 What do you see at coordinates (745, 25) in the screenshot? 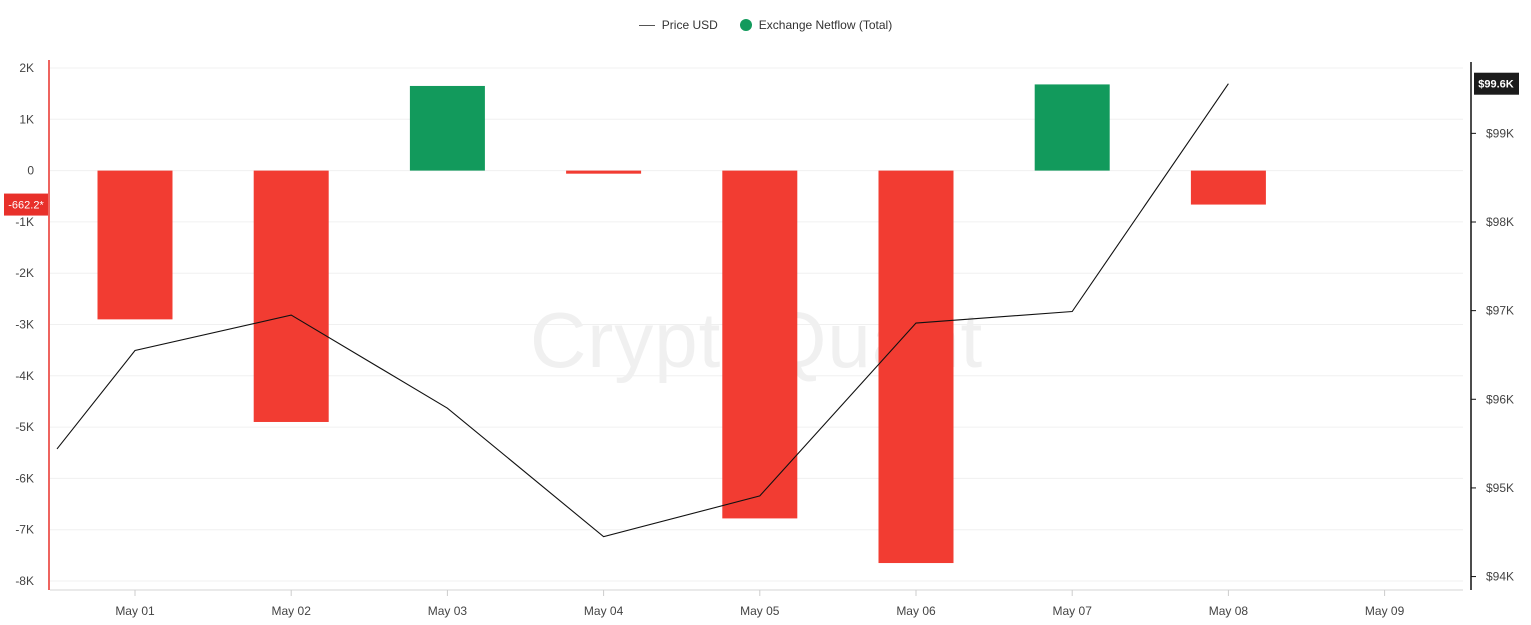
I see `dot-swatch-icon` at bounding box center [745, 25].